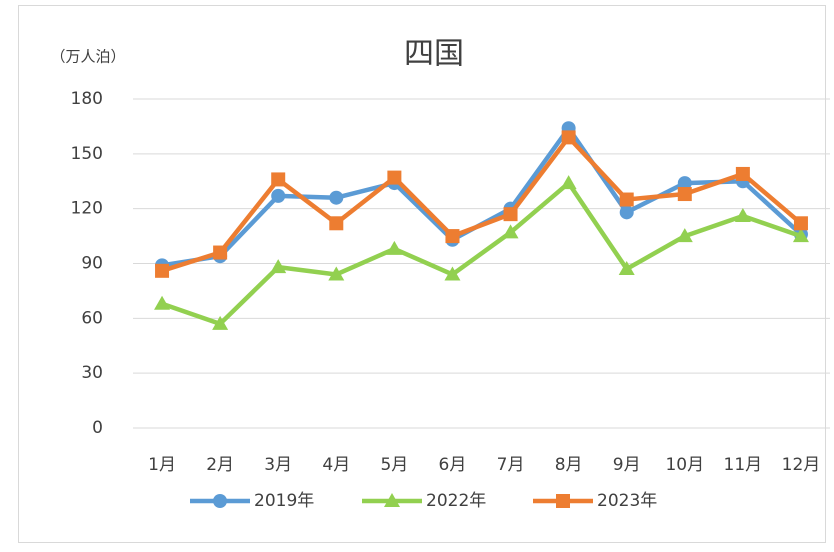 The height and width of the screenshot is (552, 834). What do you see at coordinates (162, 465) in the screenshot?
I see `x-tick-label: 1月` at bounding box center [162, 465].